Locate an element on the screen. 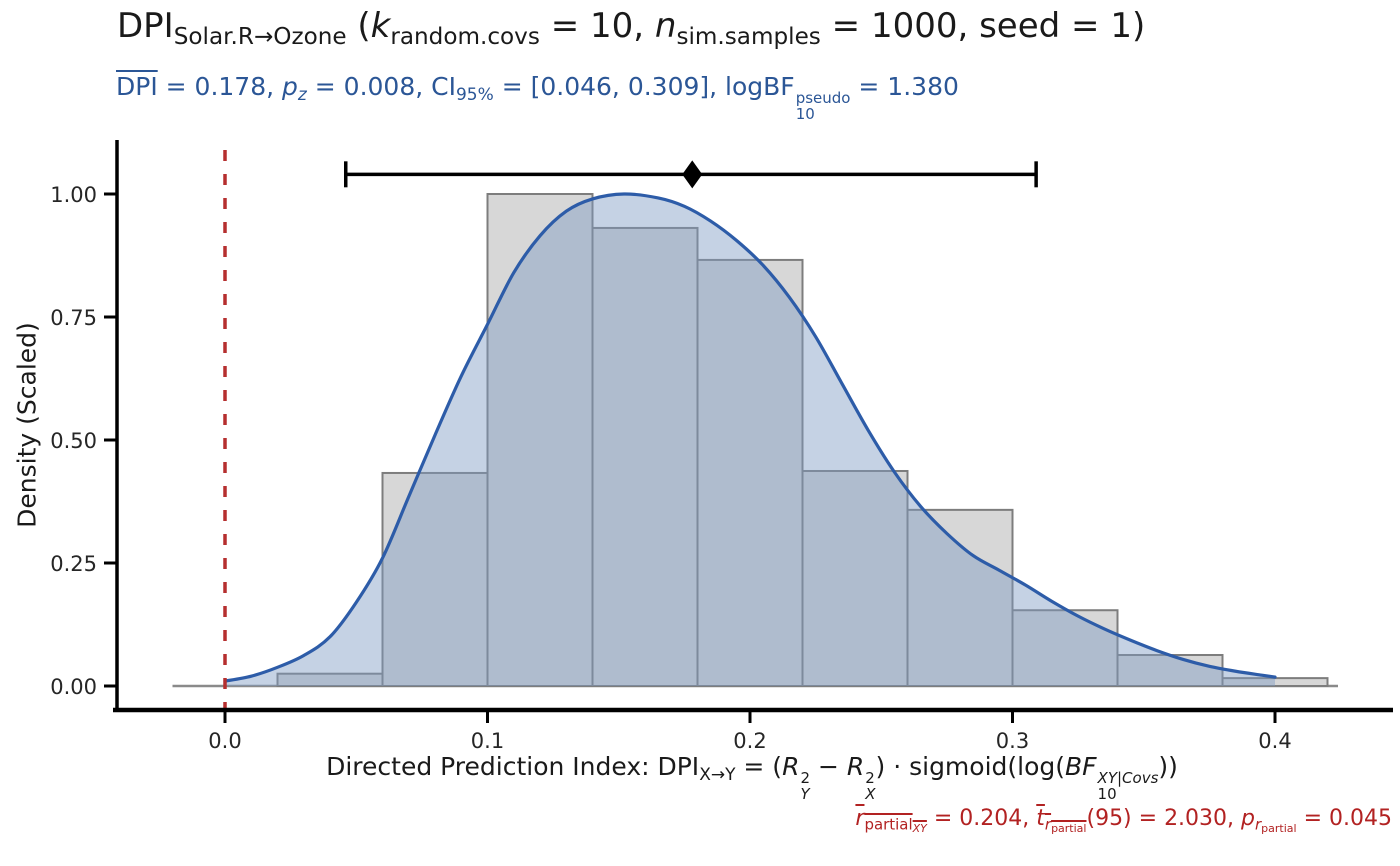  mean-diamond is located at coordinates (692, 174).